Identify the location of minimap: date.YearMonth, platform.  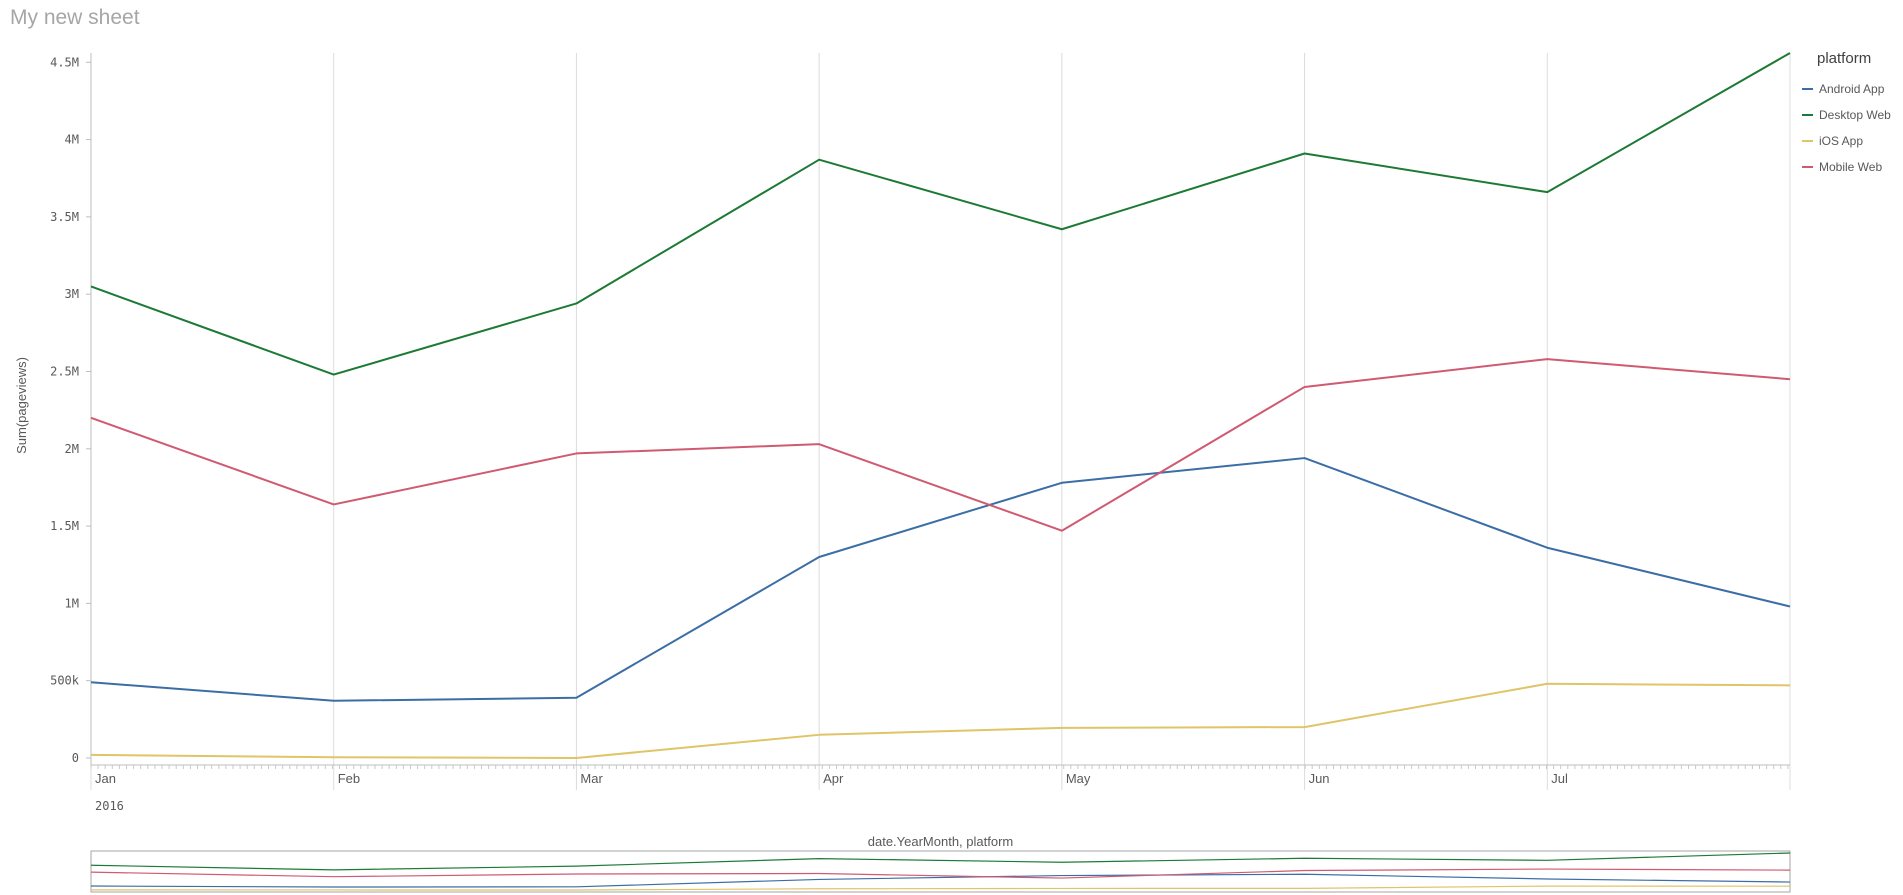
(940, 863).